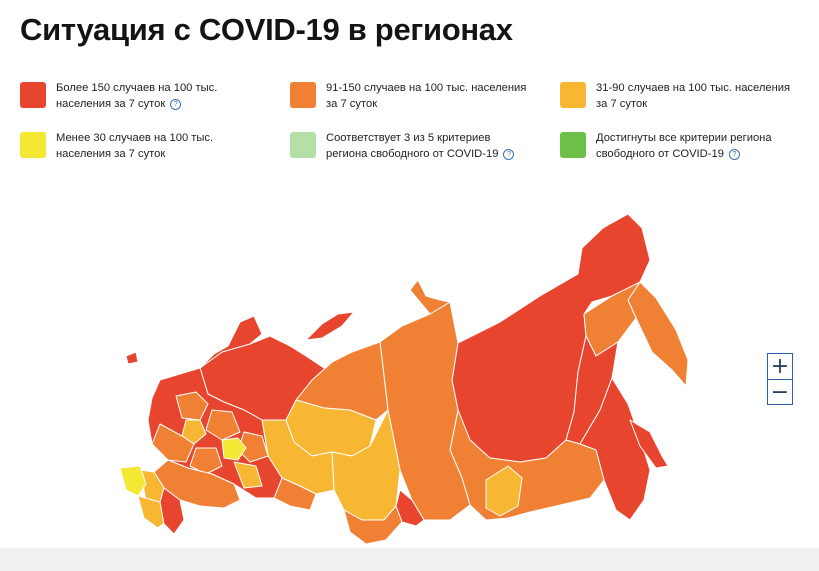 The width and height of the screenshot is (819, 571). I want to click on legend-label-line1: Менее 30 случаев на 100 тыс., so click(135, 138).